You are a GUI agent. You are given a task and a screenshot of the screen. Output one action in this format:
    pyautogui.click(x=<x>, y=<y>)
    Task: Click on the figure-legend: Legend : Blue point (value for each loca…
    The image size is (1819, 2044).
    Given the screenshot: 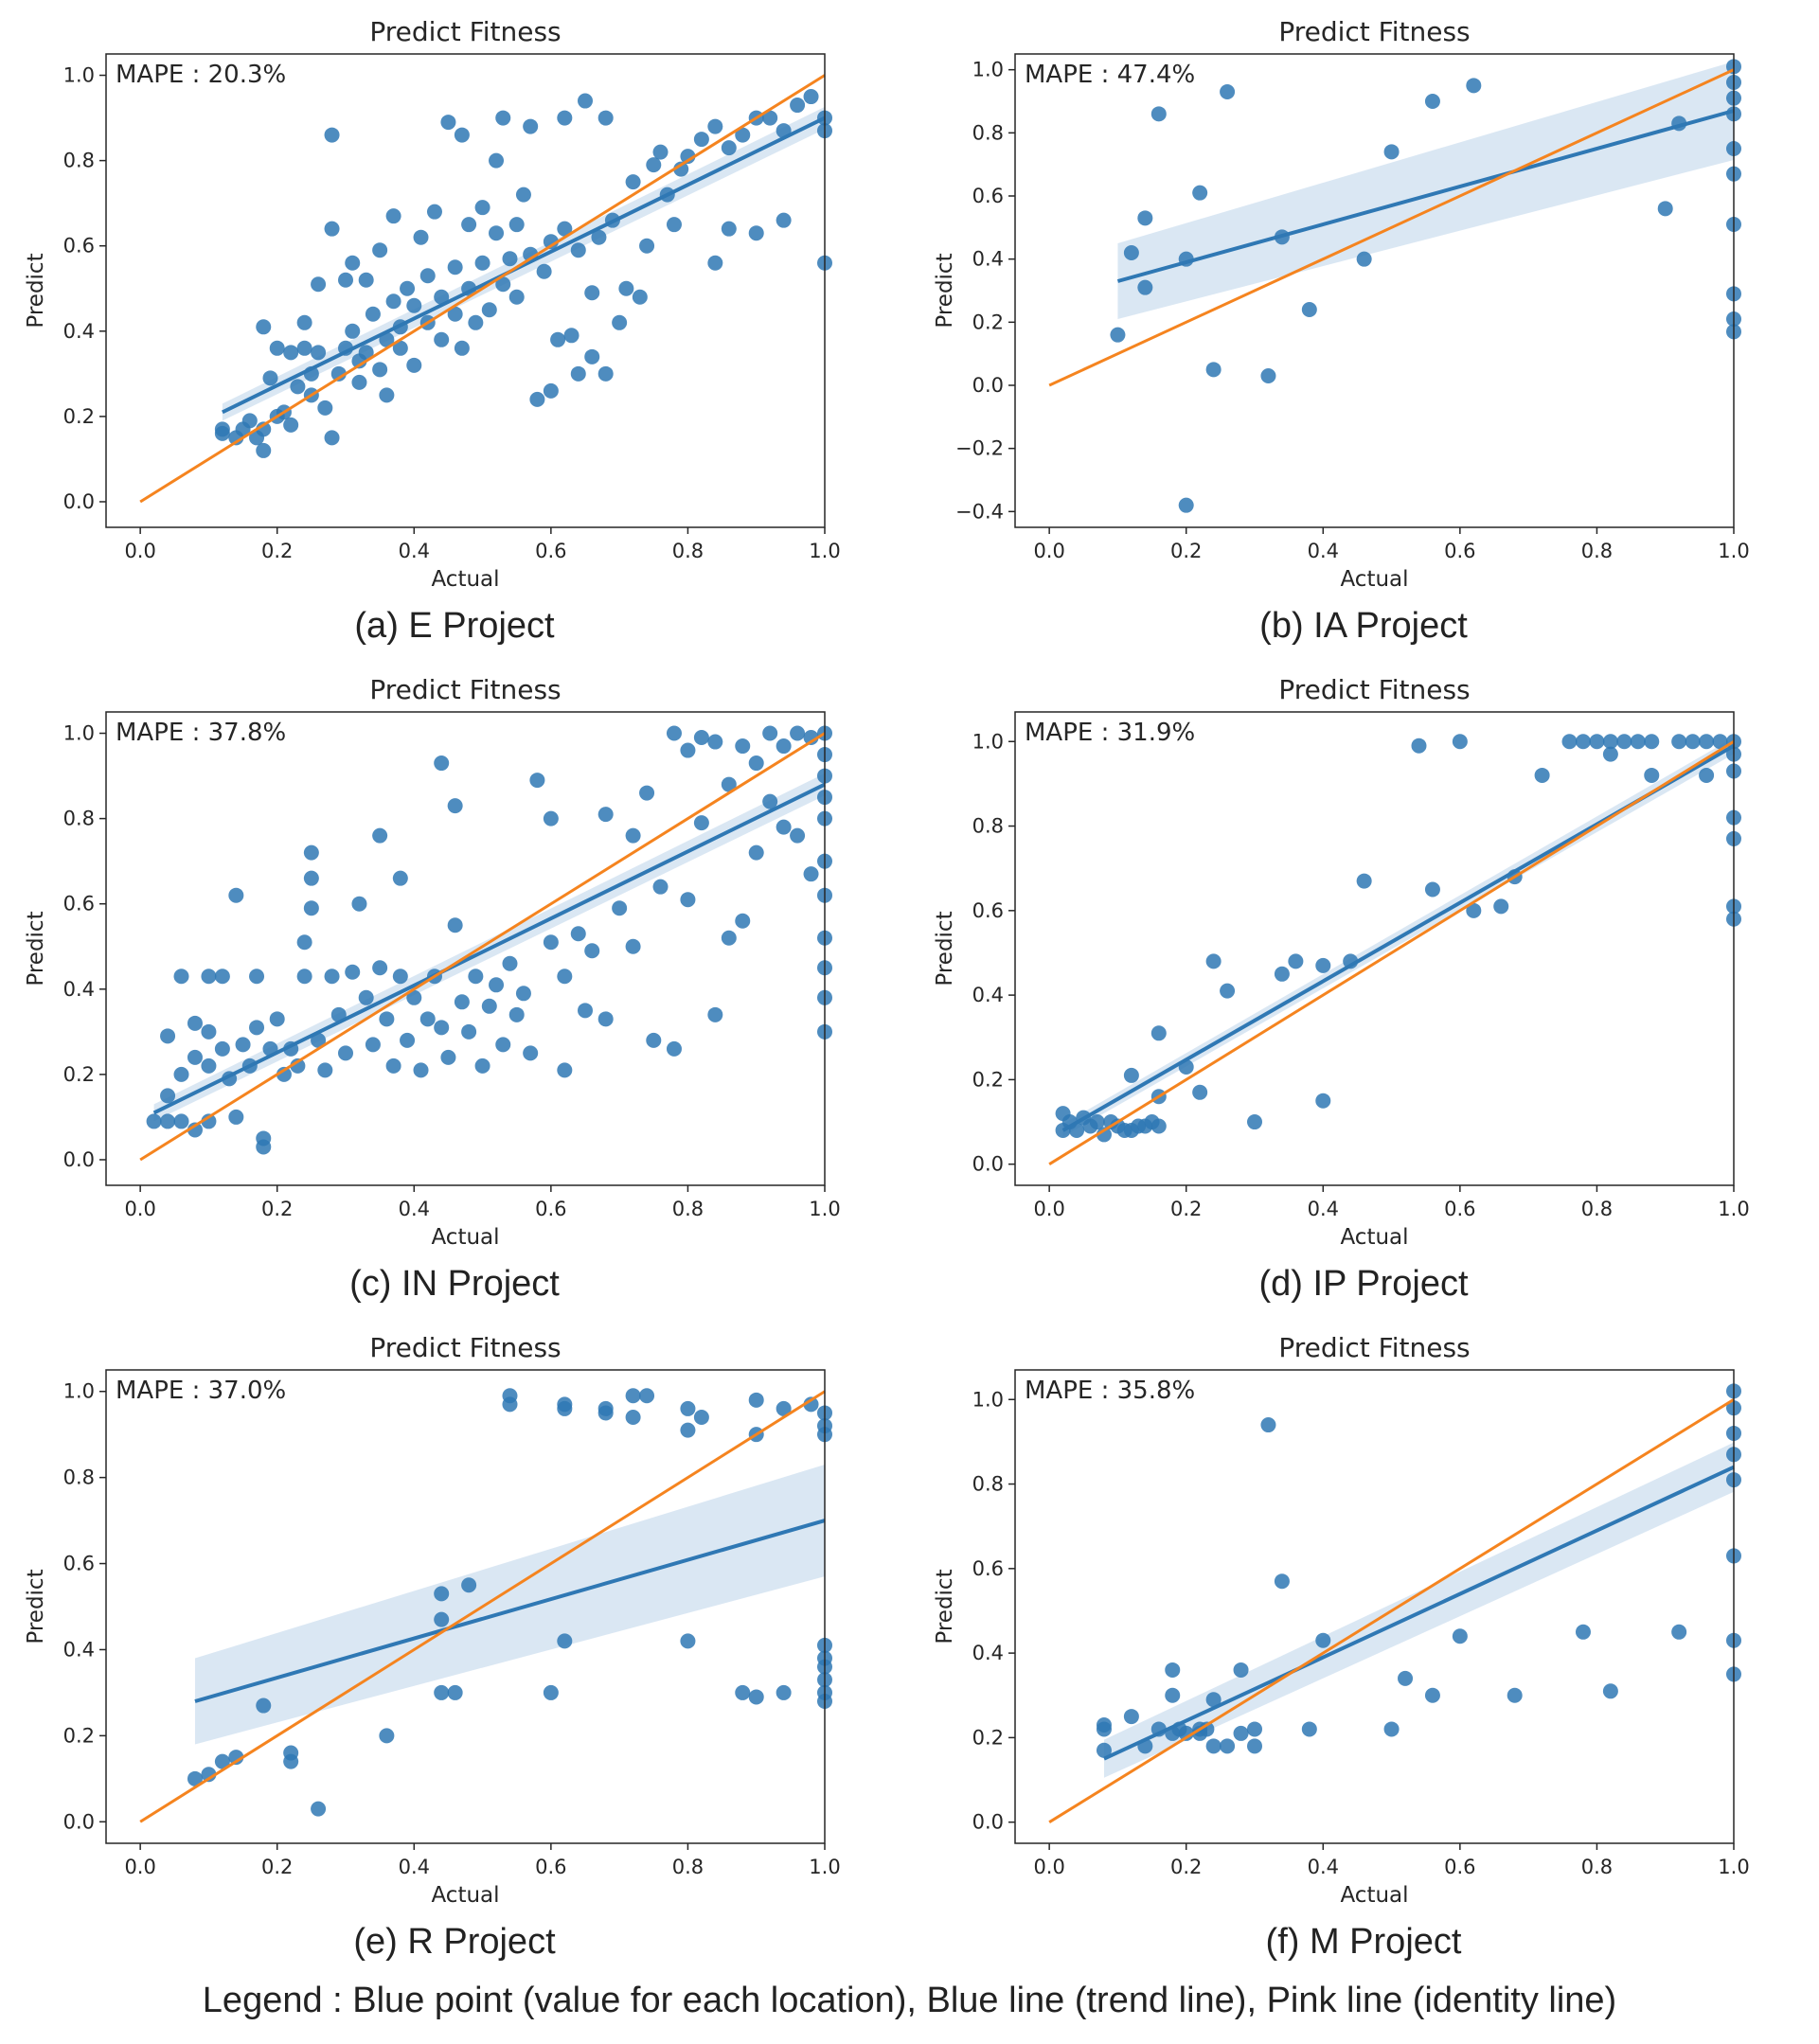 What is the action you would take?
    pyautogui.click(x=909, y=2000)
    